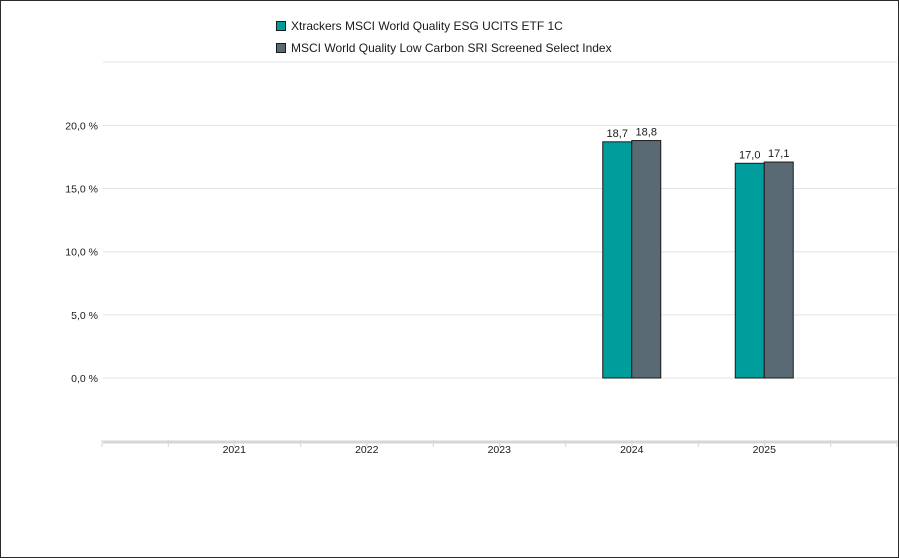 The image size is (899, 558). I want to click on x-tick-label: 2023, so click(500, 450).